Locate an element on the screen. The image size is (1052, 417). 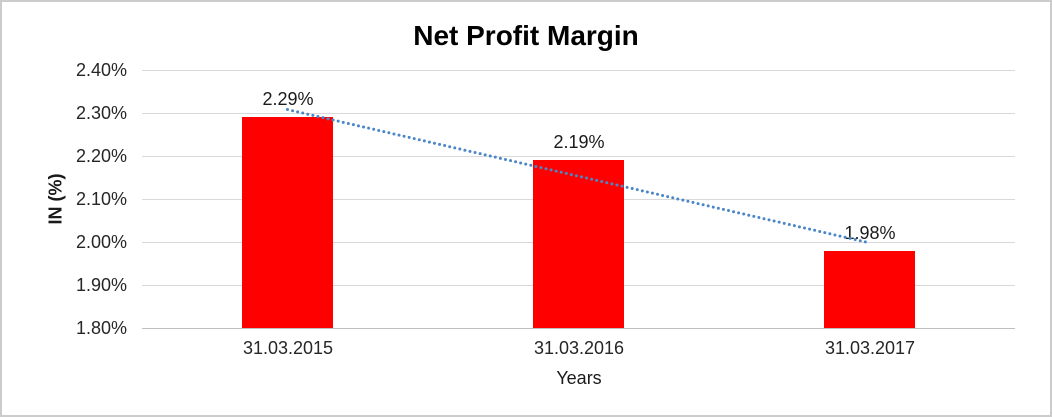
bar-31.03.2017 is located at coordinates (869, 289).